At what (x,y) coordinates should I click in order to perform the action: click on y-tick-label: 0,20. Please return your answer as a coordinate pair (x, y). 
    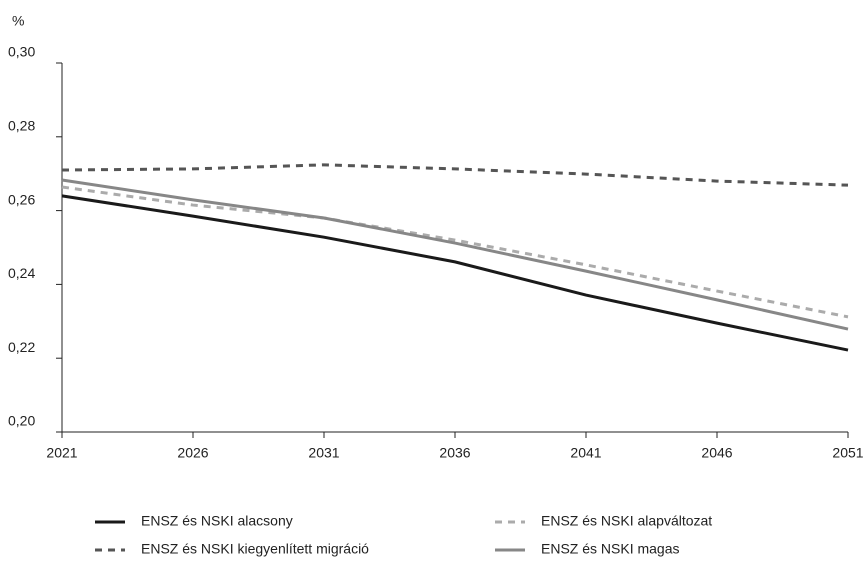
    Looking at the image, I should click on (21, 421).